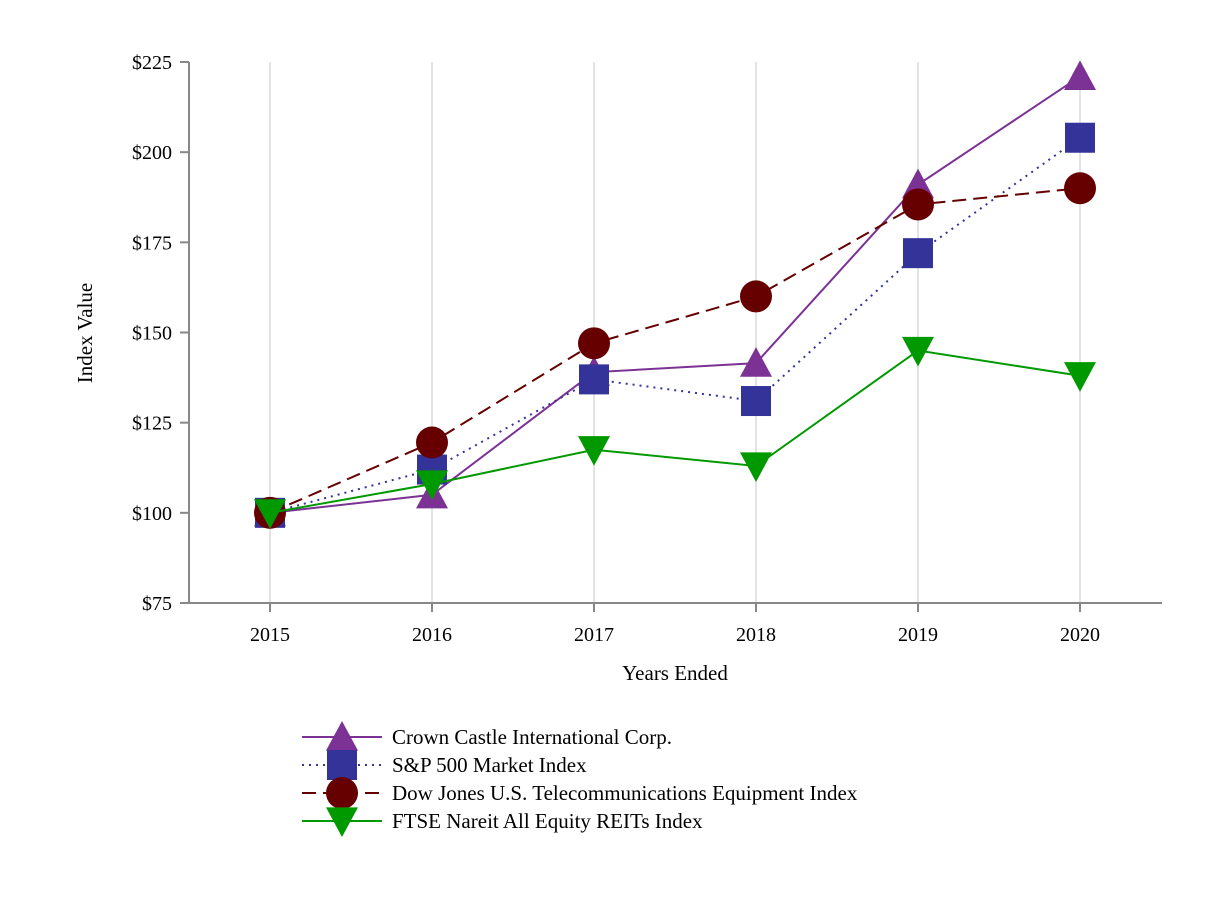  I want to click on data-point-2-2020, so click(1080, 188).